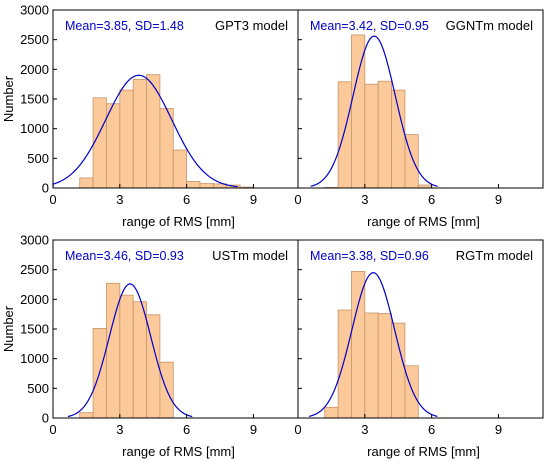 The height and width of the screenshot is (462, 550). What do you see at coordinates (490, 25) in the screenshot?
I see `model-label: GGNTm model` at bounding box center [490, 25].